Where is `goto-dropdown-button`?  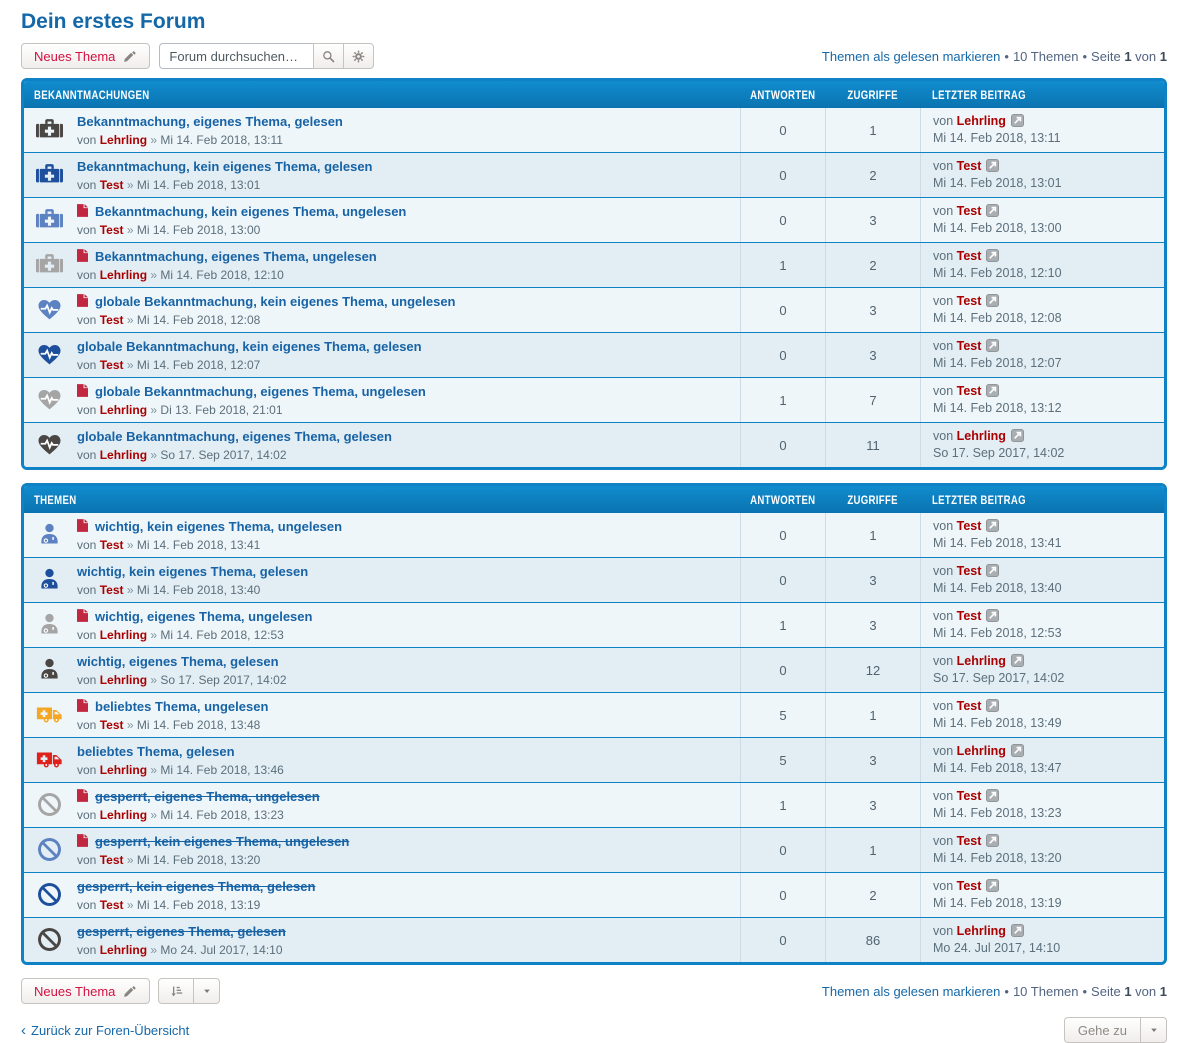 goto-dropdown-button is located at coordinates (1153, 1030).